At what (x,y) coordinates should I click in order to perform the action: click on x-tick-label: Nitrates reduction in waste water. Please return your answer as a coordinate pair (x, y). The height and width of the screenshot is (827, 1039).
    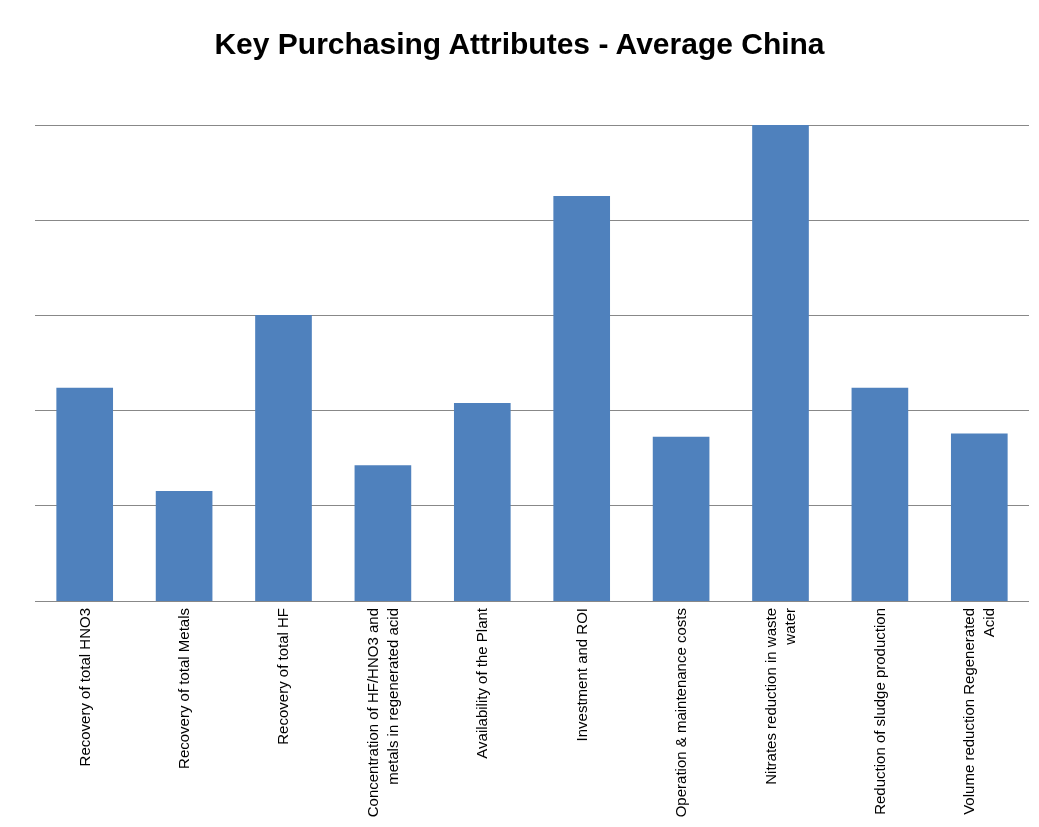
    Looking at the image, I should click on (780, 696).